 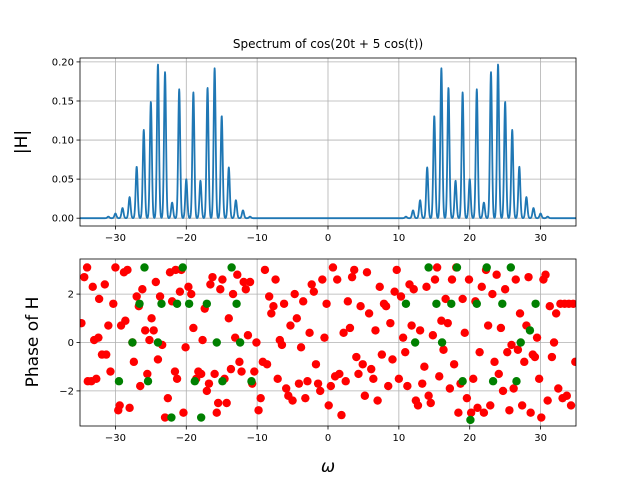 I want to click on phase-y-tick-label: −2, so click(x=66, y=391).